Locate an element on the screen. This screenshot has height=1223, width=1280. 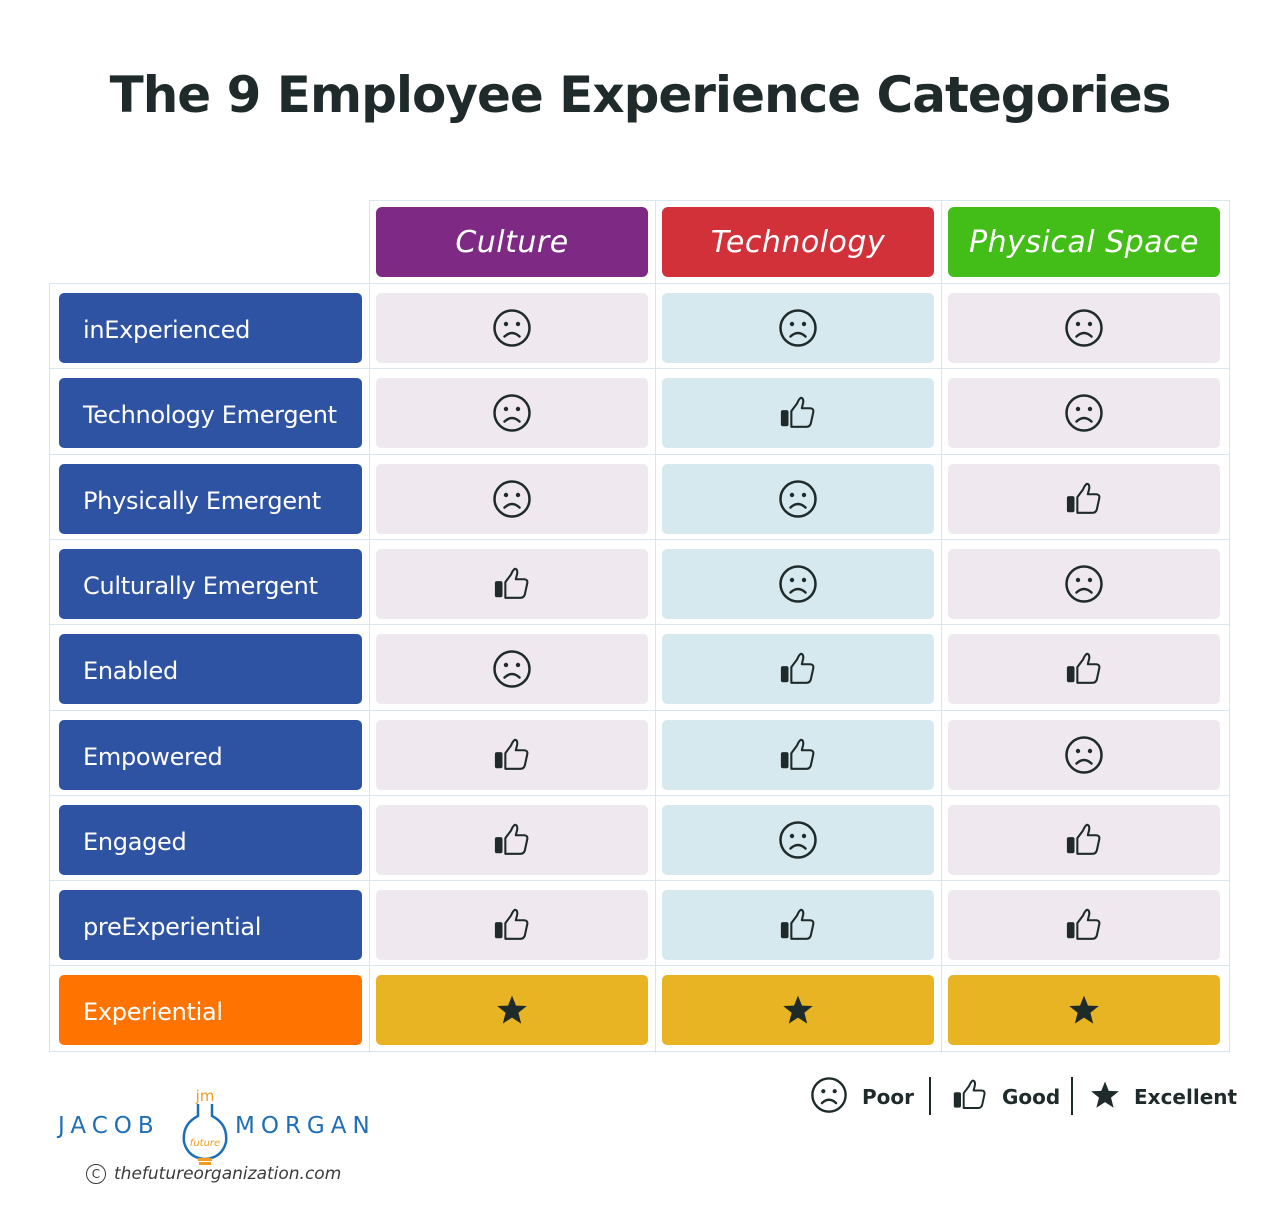
website-credit: C thefutureorganization.com is located at coordinates (213, 1174).